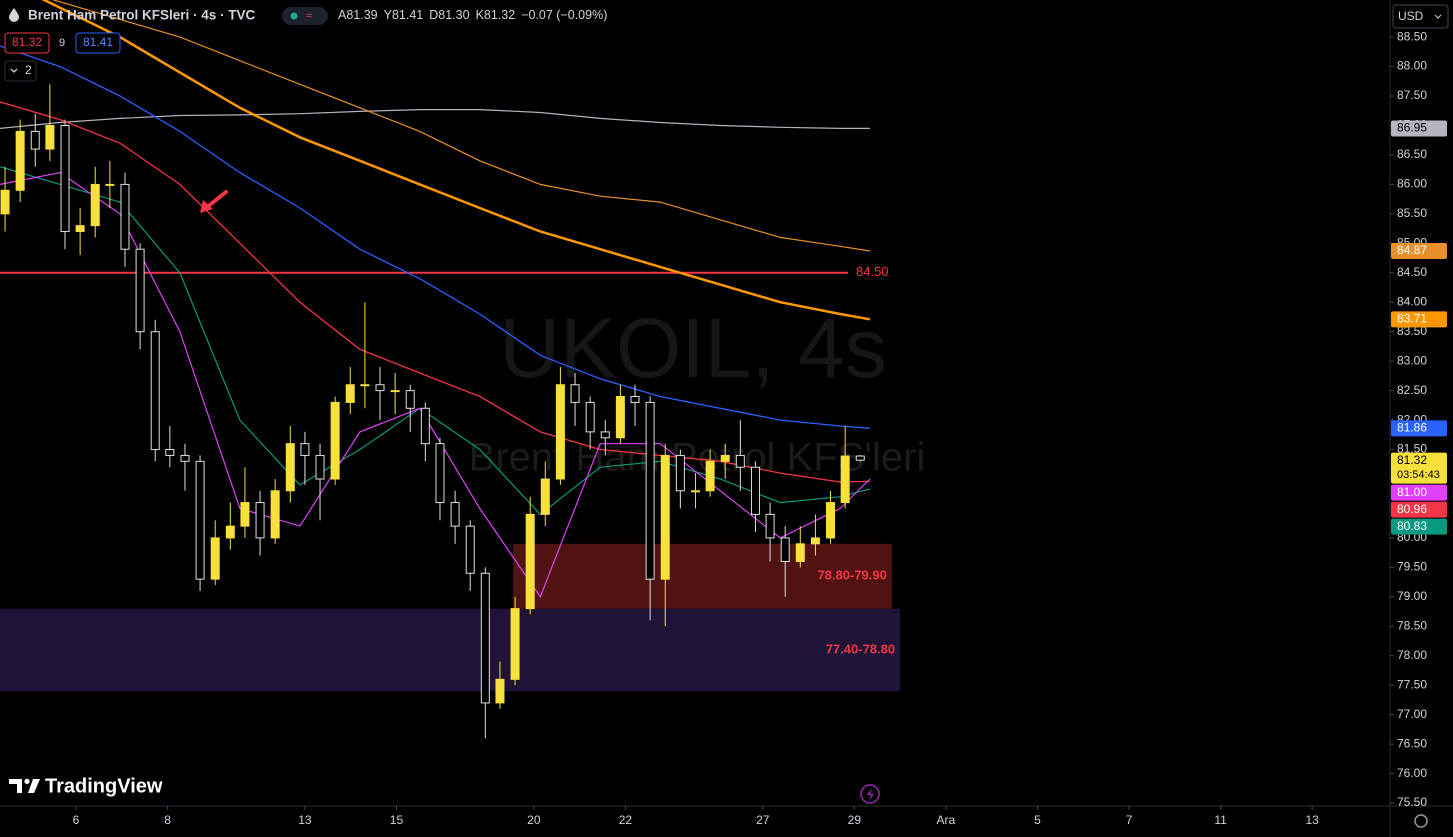 The image size is (1453, 837). Describe the element at coordinates (692, 348) in the screenshot. I see `watermark-title: UKOIL, 4s` at that location.